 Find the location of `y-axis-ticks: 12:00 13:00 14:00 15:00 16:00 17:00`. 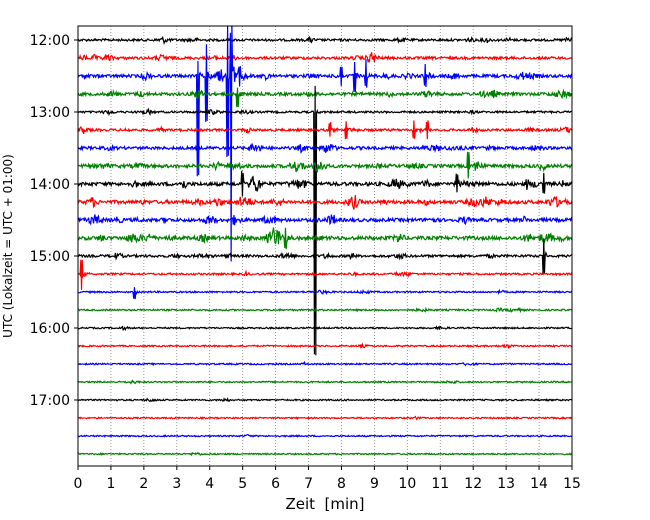

y-axis-ticks: 12:00 13:00 14:00 15:00 16:00 17:00 is located at coordinates (54, 221).